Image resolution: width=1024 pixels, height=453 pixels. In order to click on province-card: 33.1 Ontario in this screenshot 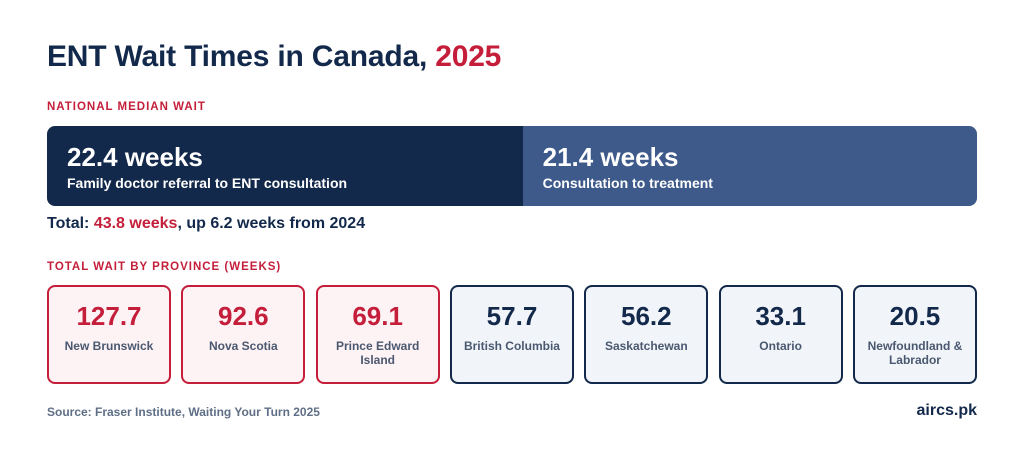, I will do `click(780, 334)`.